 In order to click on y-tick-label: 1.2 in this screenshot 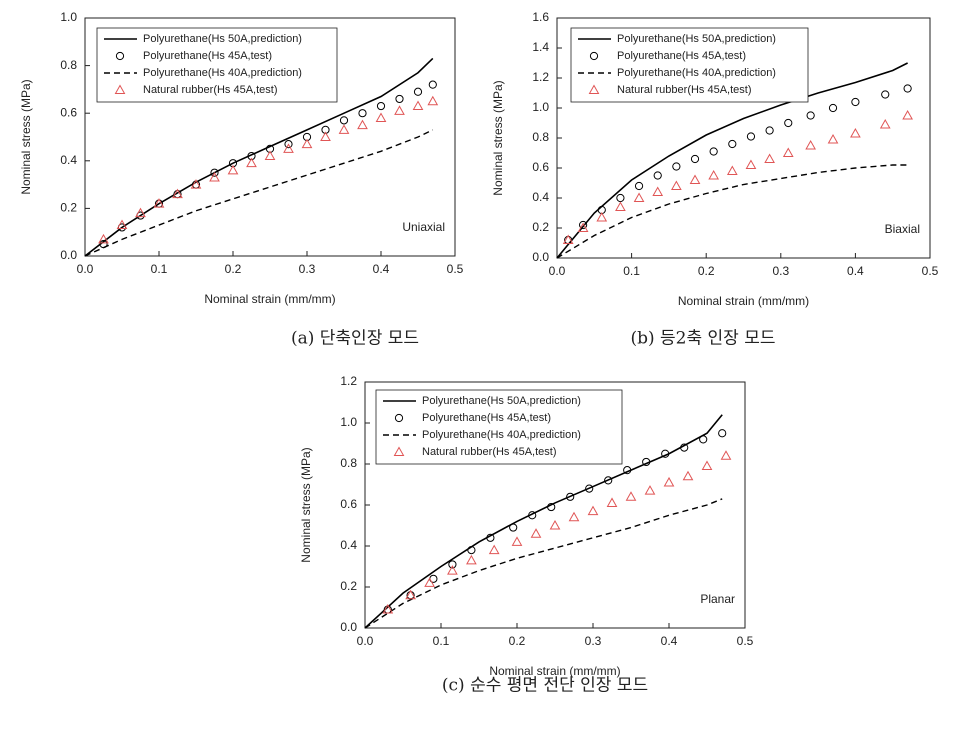, I will do `click(540, 77)`.